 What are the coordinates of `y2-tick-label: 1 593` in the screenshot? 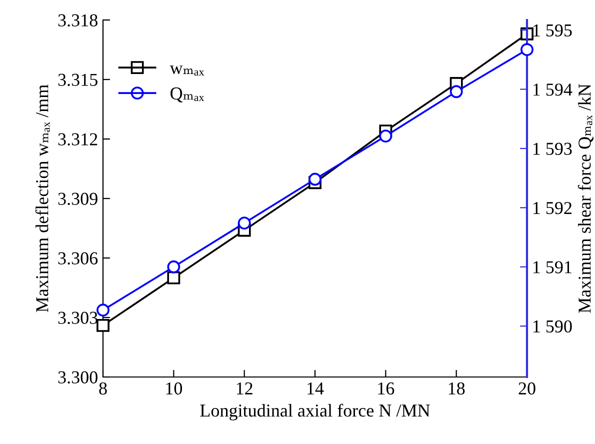 It's located at (552, 148).